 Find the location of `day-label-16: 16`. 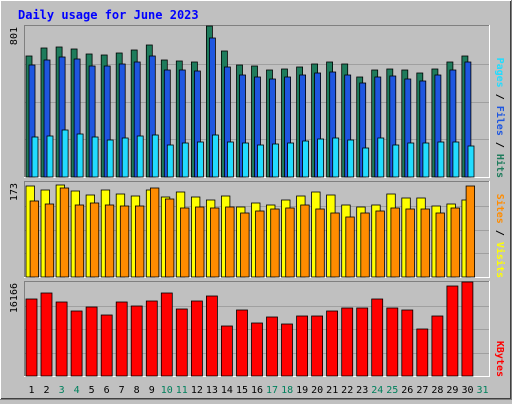

day-label-16: 16 is located at coordinates (257, 390).